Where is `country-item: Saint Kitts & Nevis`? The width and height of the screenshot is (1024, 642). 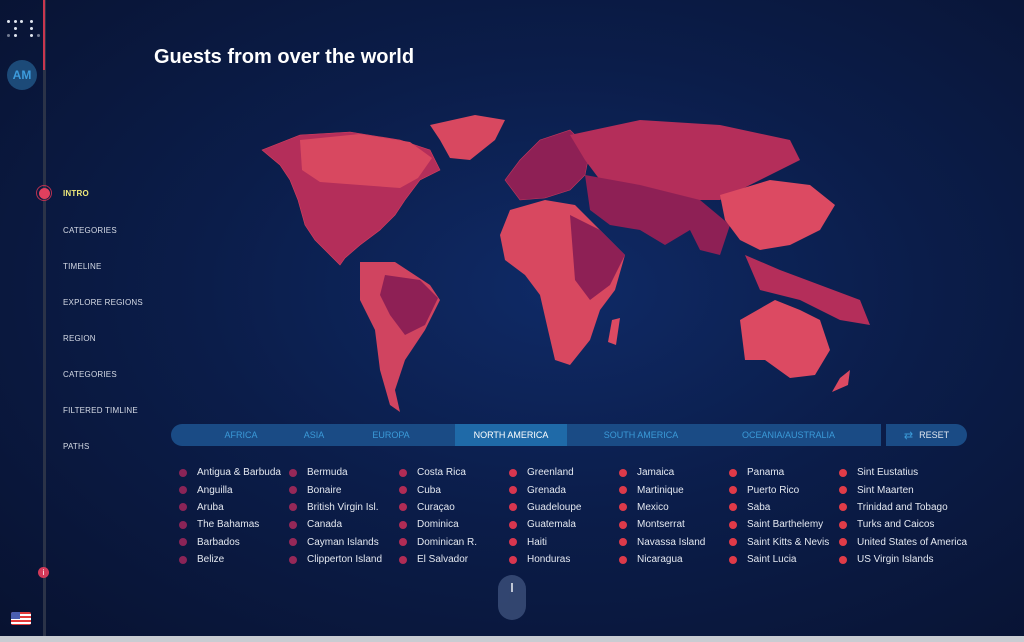
country-item: Saint Kitts & Nevis is located at coordinates (784, 542).